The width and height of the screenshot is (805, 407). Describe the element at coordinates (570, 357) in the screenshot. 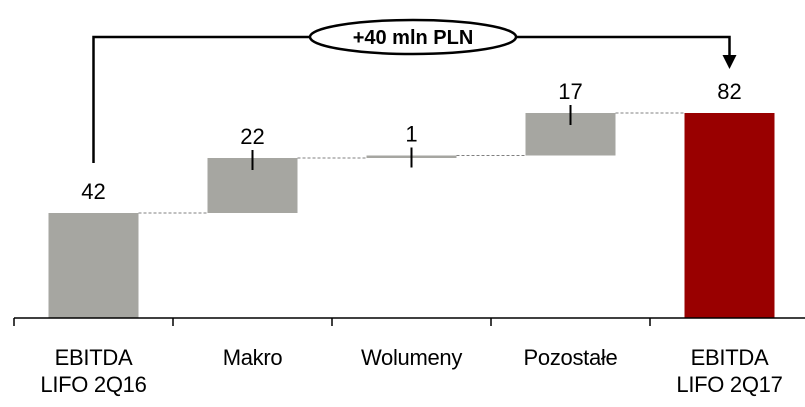

I see `category-label-3: Pozostałe` at that location.